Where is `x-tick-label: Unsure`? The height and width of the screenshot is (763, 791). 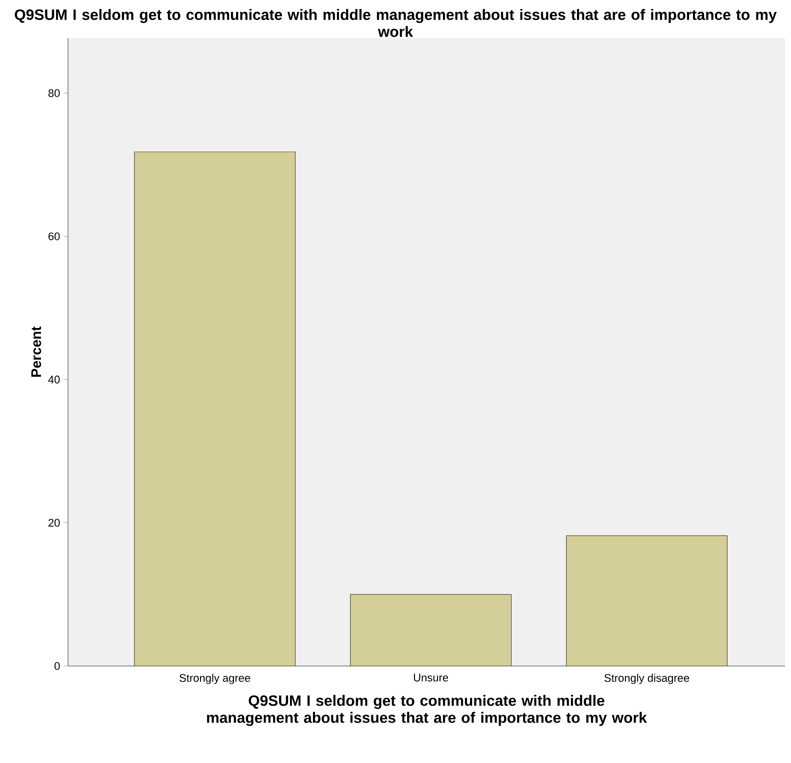
x-tick-label: Unsure is located at coordinates (431, 678).